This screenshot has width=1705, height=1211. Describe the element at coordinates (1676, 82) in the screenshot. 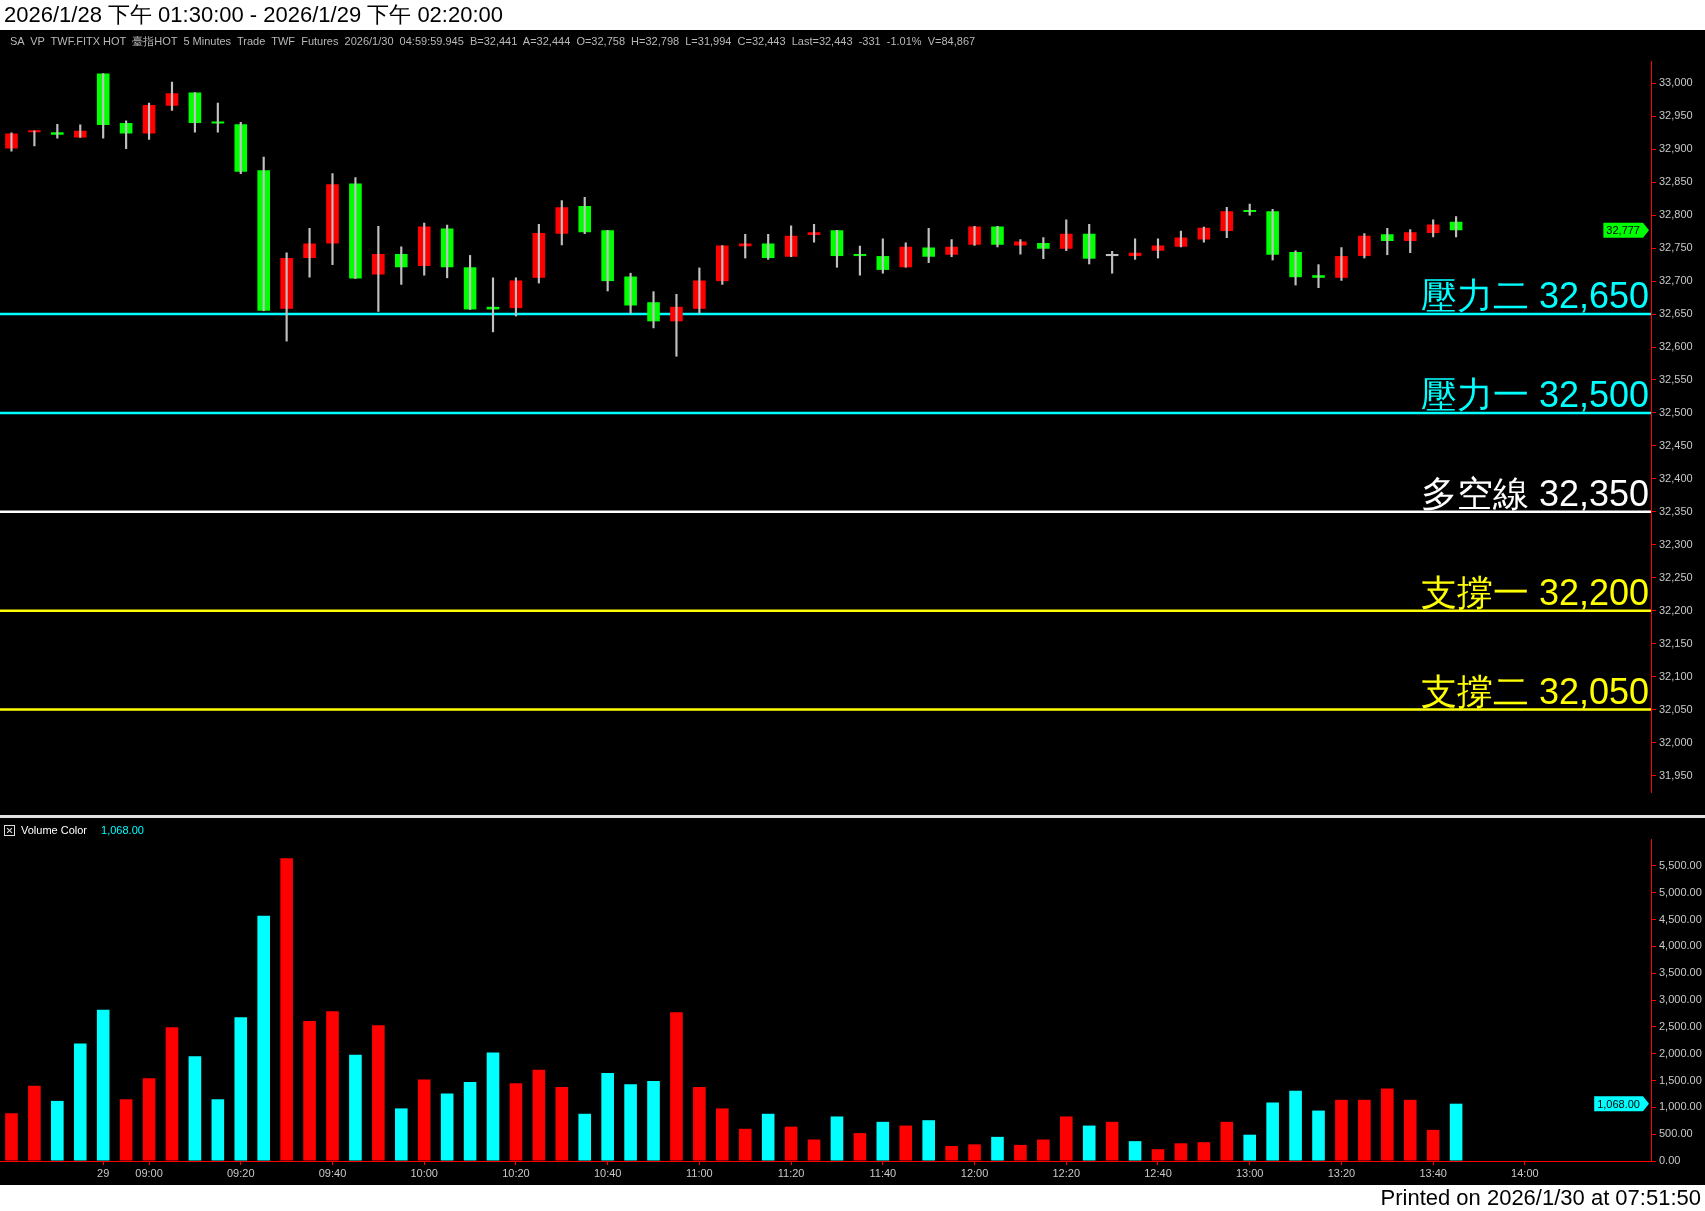

I see `y-tick-label: 33,000` at that location.